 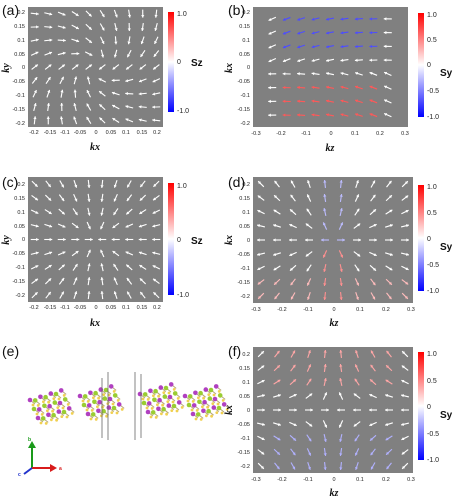 I want to click on c-axis-arrow, so click(x=28, y=471).